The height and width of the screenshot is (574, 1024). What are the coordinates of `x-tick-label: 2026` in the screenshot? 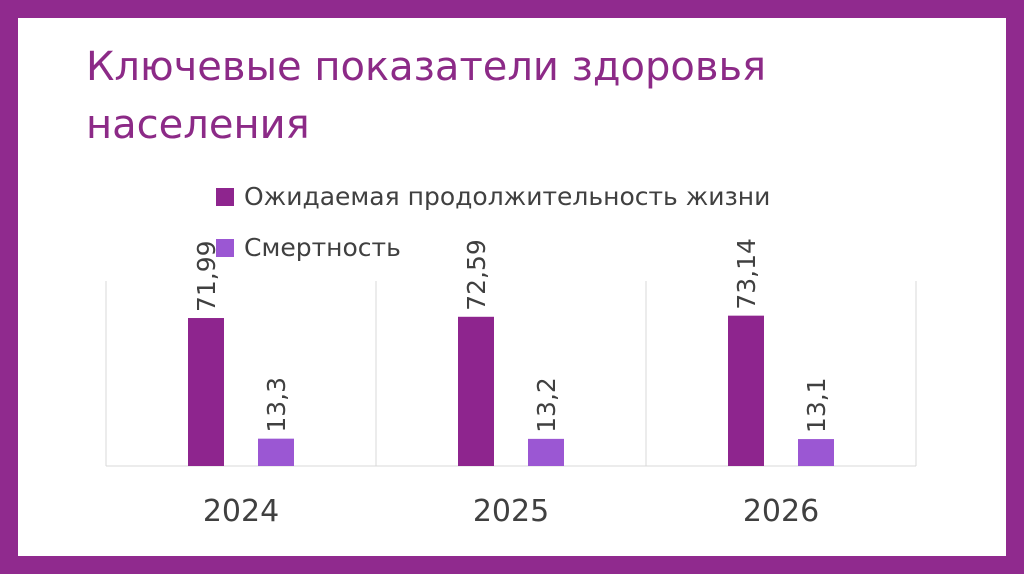 It's located at (781, 511).